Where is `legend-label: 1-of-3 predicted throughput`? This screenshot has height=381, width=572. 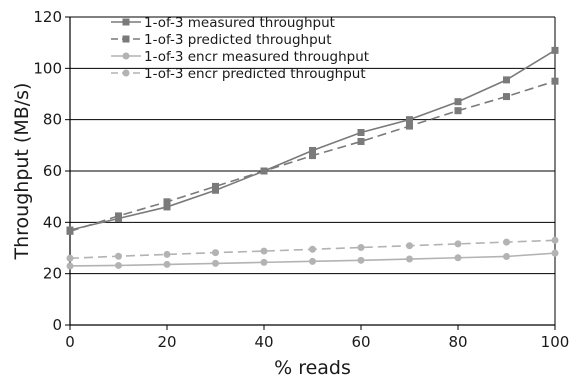 legend-label: 1-of-3 predicted throughput is located at coordinates (238, 40).